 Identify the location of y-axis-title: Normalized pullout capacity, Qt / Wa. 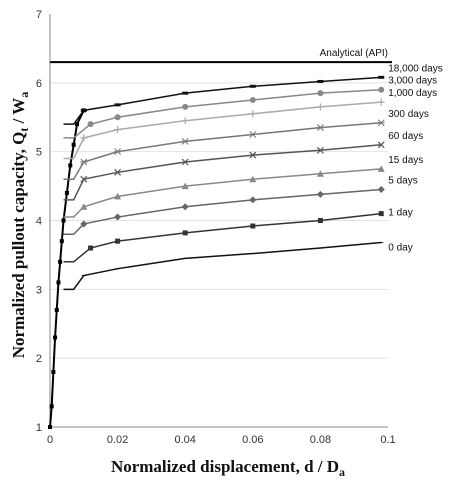
(20, 225).